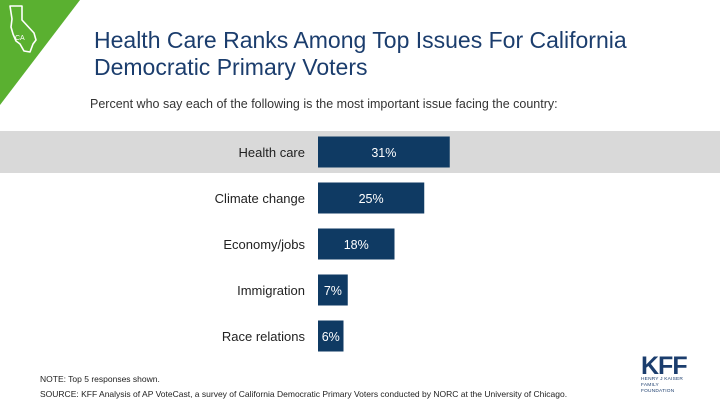  I want to click on bar-value-label: 25%, so click(371, 199).